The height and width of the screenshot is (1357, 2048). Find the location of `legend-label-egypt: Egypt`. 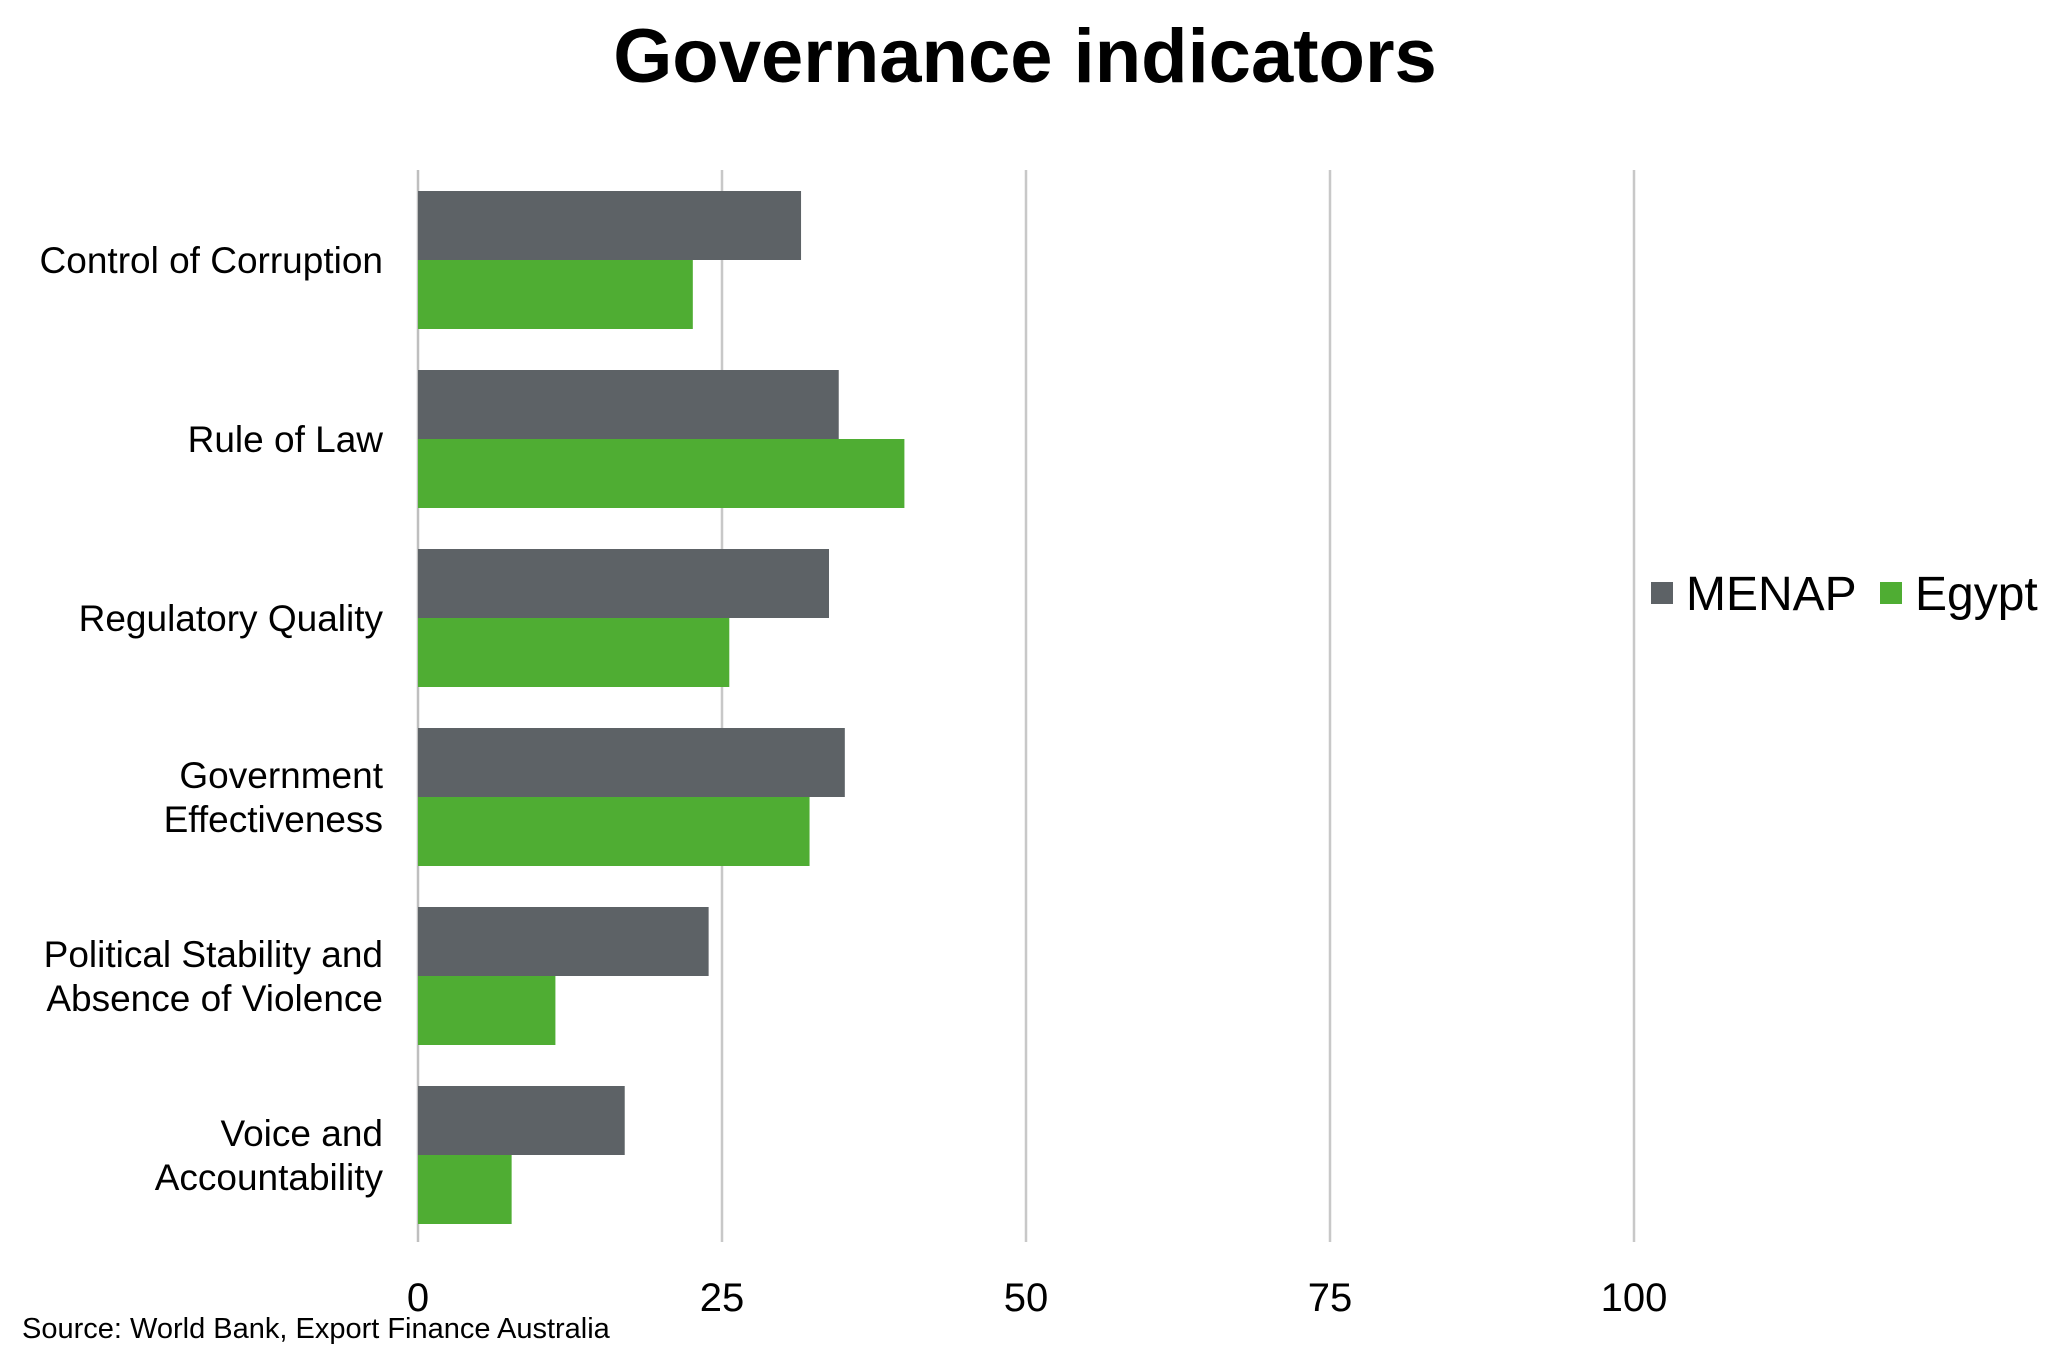

legend-label-egypt: Egypt is located at coordinates (1976, 594).